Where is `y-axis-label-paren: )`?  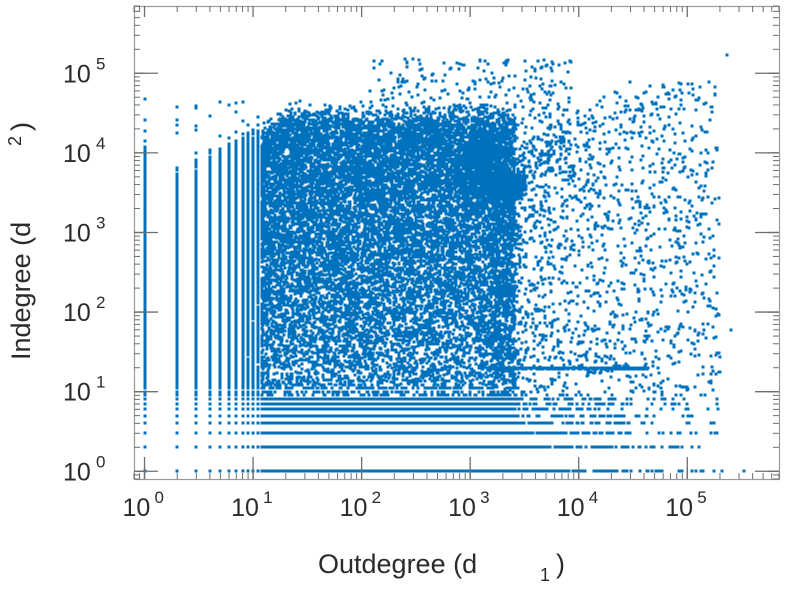
y-axis-label-paren: ) is located at coordinates (21, 126).